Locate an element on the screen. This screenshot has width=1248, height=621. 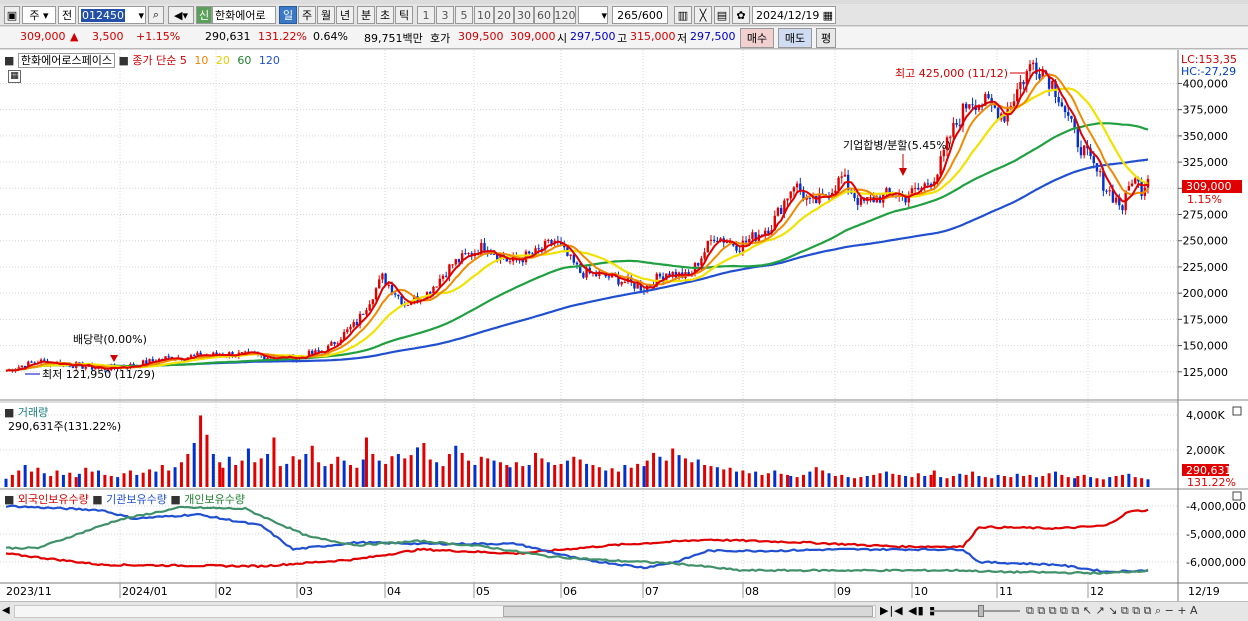
low-label: 저 is located at coordinates (682, 38).